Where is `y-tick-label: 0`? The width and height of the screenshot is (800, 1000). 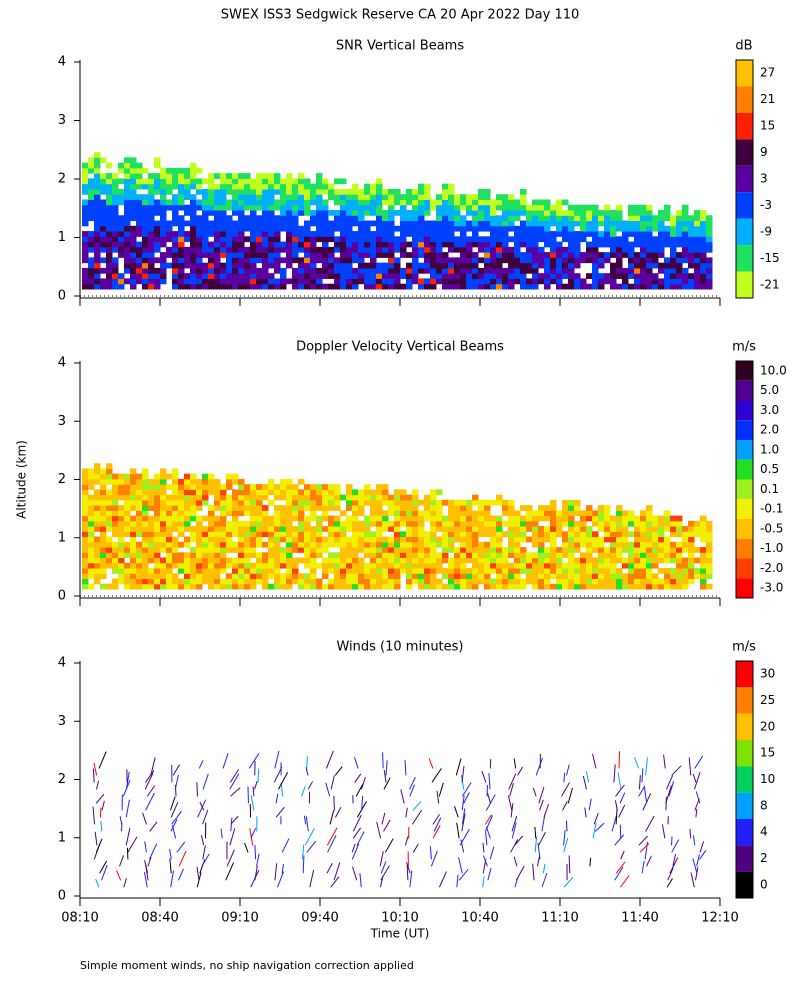 y-tick-label: 0 is located at coordinates (62, 596).